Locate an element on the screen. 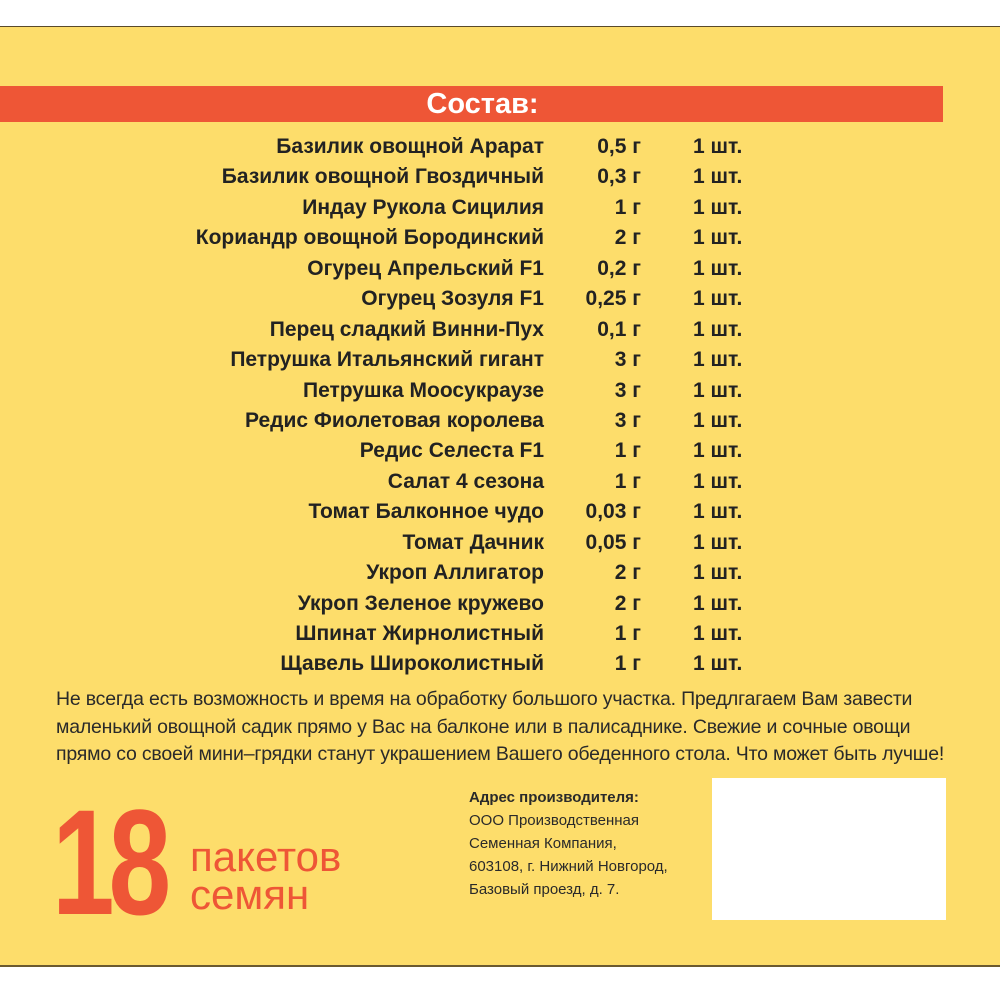  item-name: Шпинат Жирнолистный is located at coordinates (419, 633).